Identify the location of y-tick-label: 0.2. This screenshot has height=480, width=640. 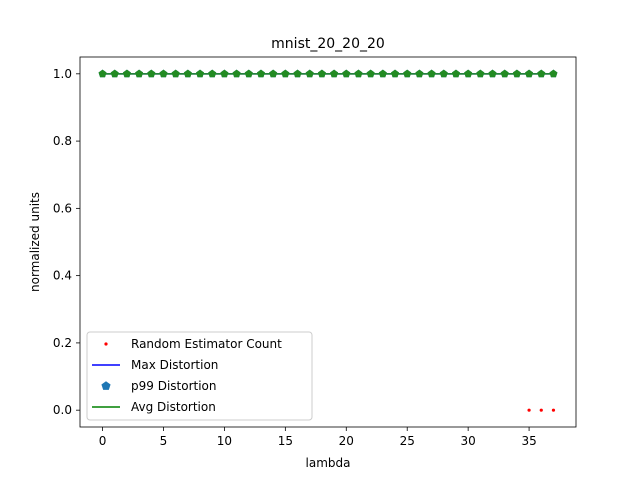
(62, 343).